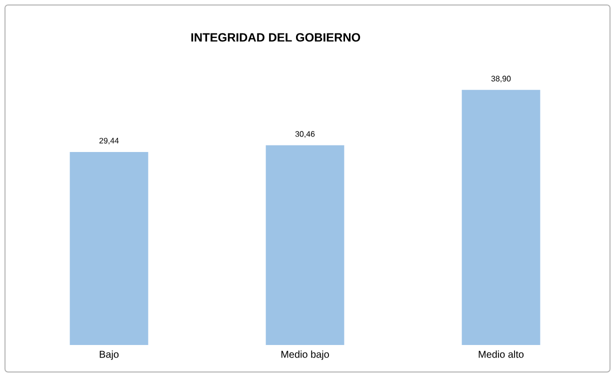 This screenshot has width=615, height=377. What do you see at coordinates (305, 355) in the screenshot?
I see `x-tick-label: Medio bajo` at bounding box center [305, 355].